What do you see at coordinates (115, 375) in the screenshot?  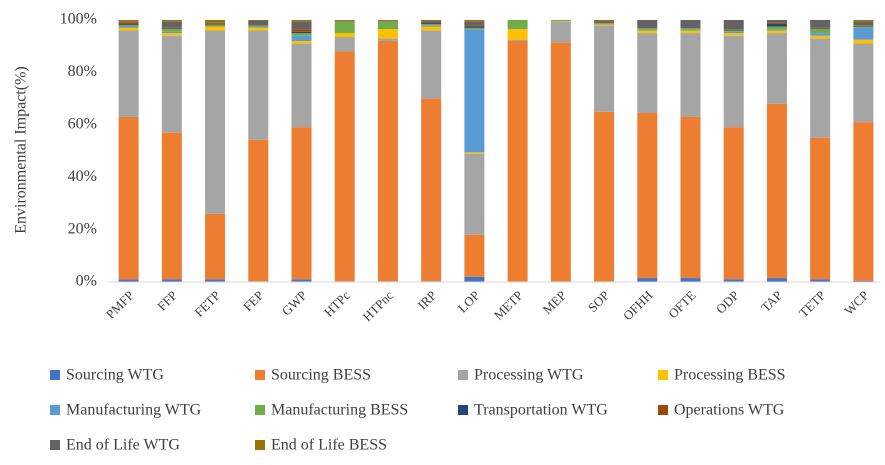 I see `legend-label: Sourcing WTG` at bounding box center [115, 375].